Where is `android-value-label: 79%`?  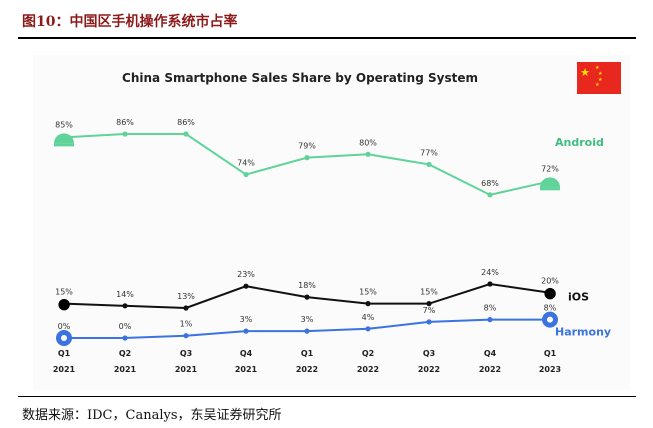 android-value-label: 79% is located at coordinates (307, 146).